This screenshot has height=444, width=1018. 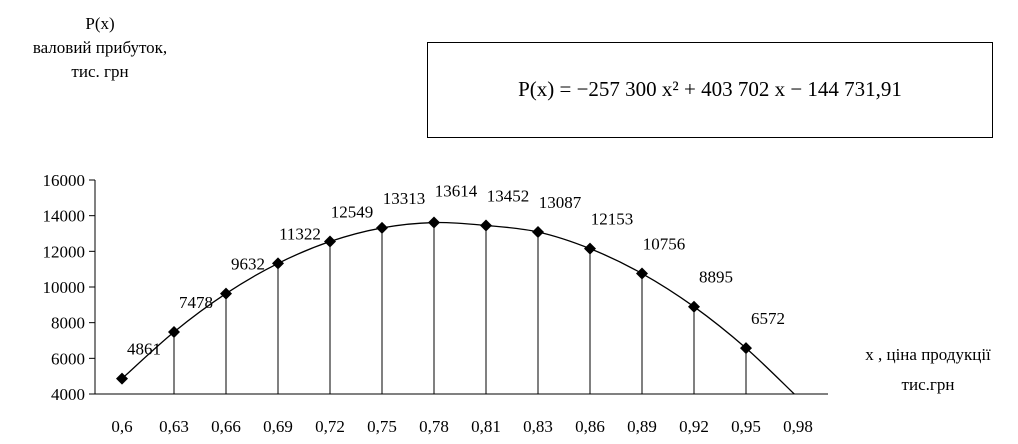 I want to click on y-tick-label: 6000, so click(x=68, y=358).